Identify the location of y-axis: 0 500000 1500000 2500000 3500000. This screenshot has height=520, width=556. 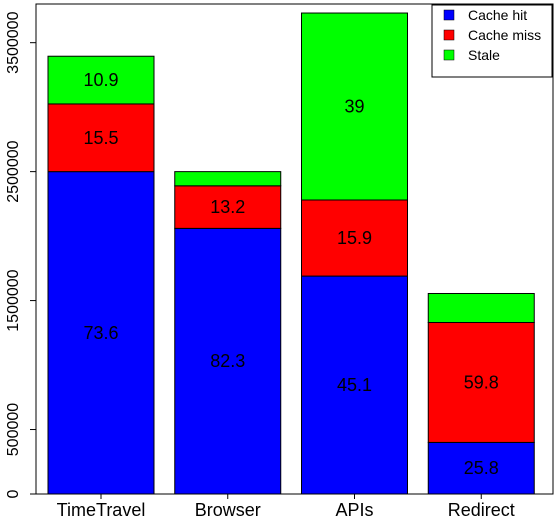
(20, 254).